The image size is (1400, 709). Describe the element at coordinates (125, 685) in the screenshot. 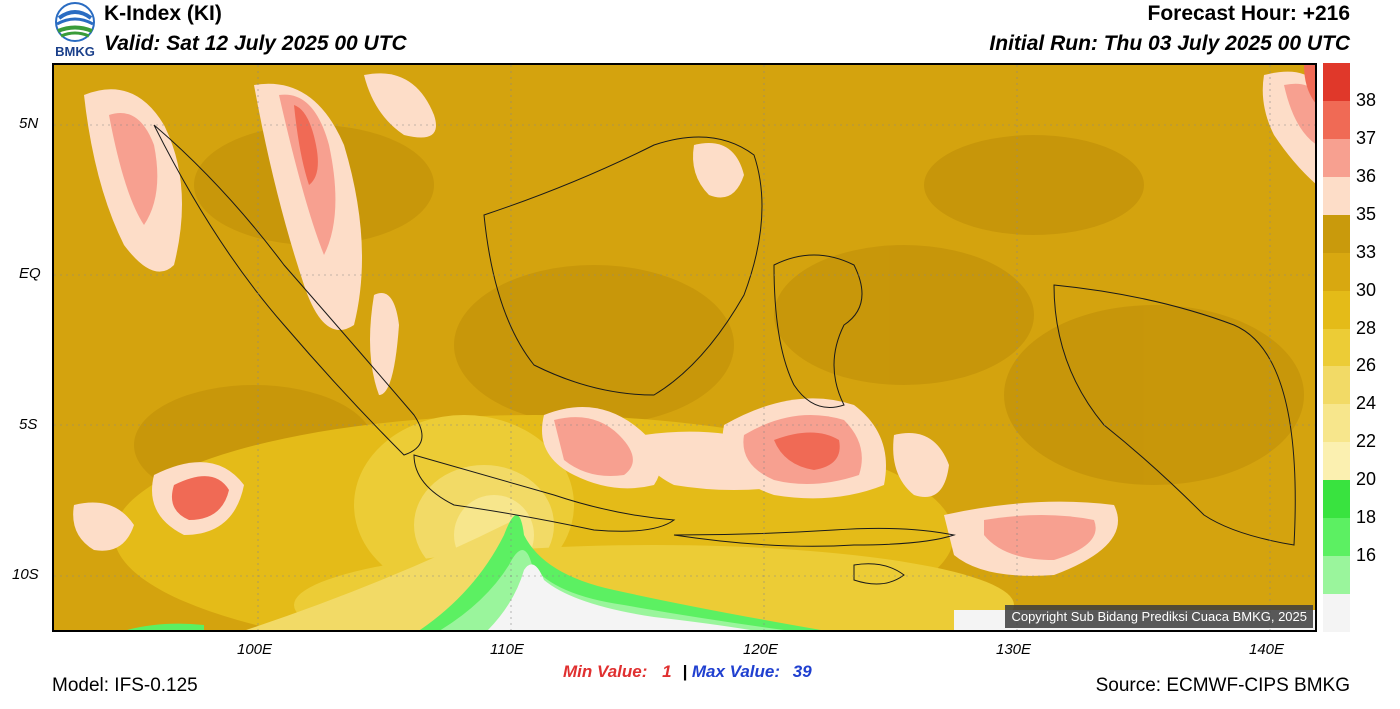

I see `model-label: Model: IFS-0.125` at that location.